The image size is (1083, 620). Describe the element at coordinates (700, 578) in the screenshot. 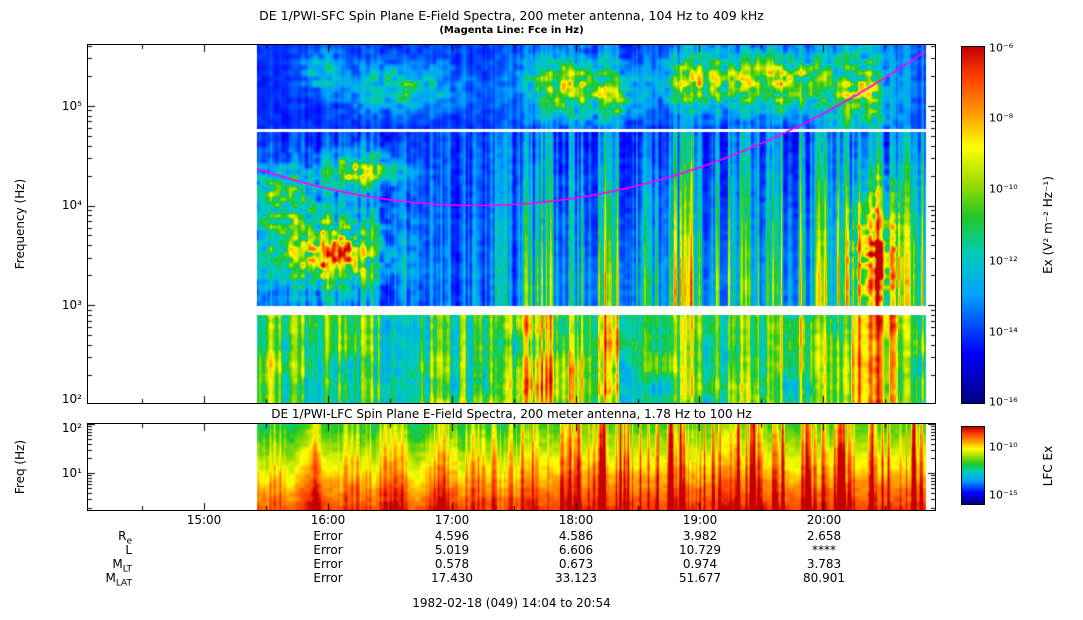

I see `ephemeris-value: 51.677` at that location.